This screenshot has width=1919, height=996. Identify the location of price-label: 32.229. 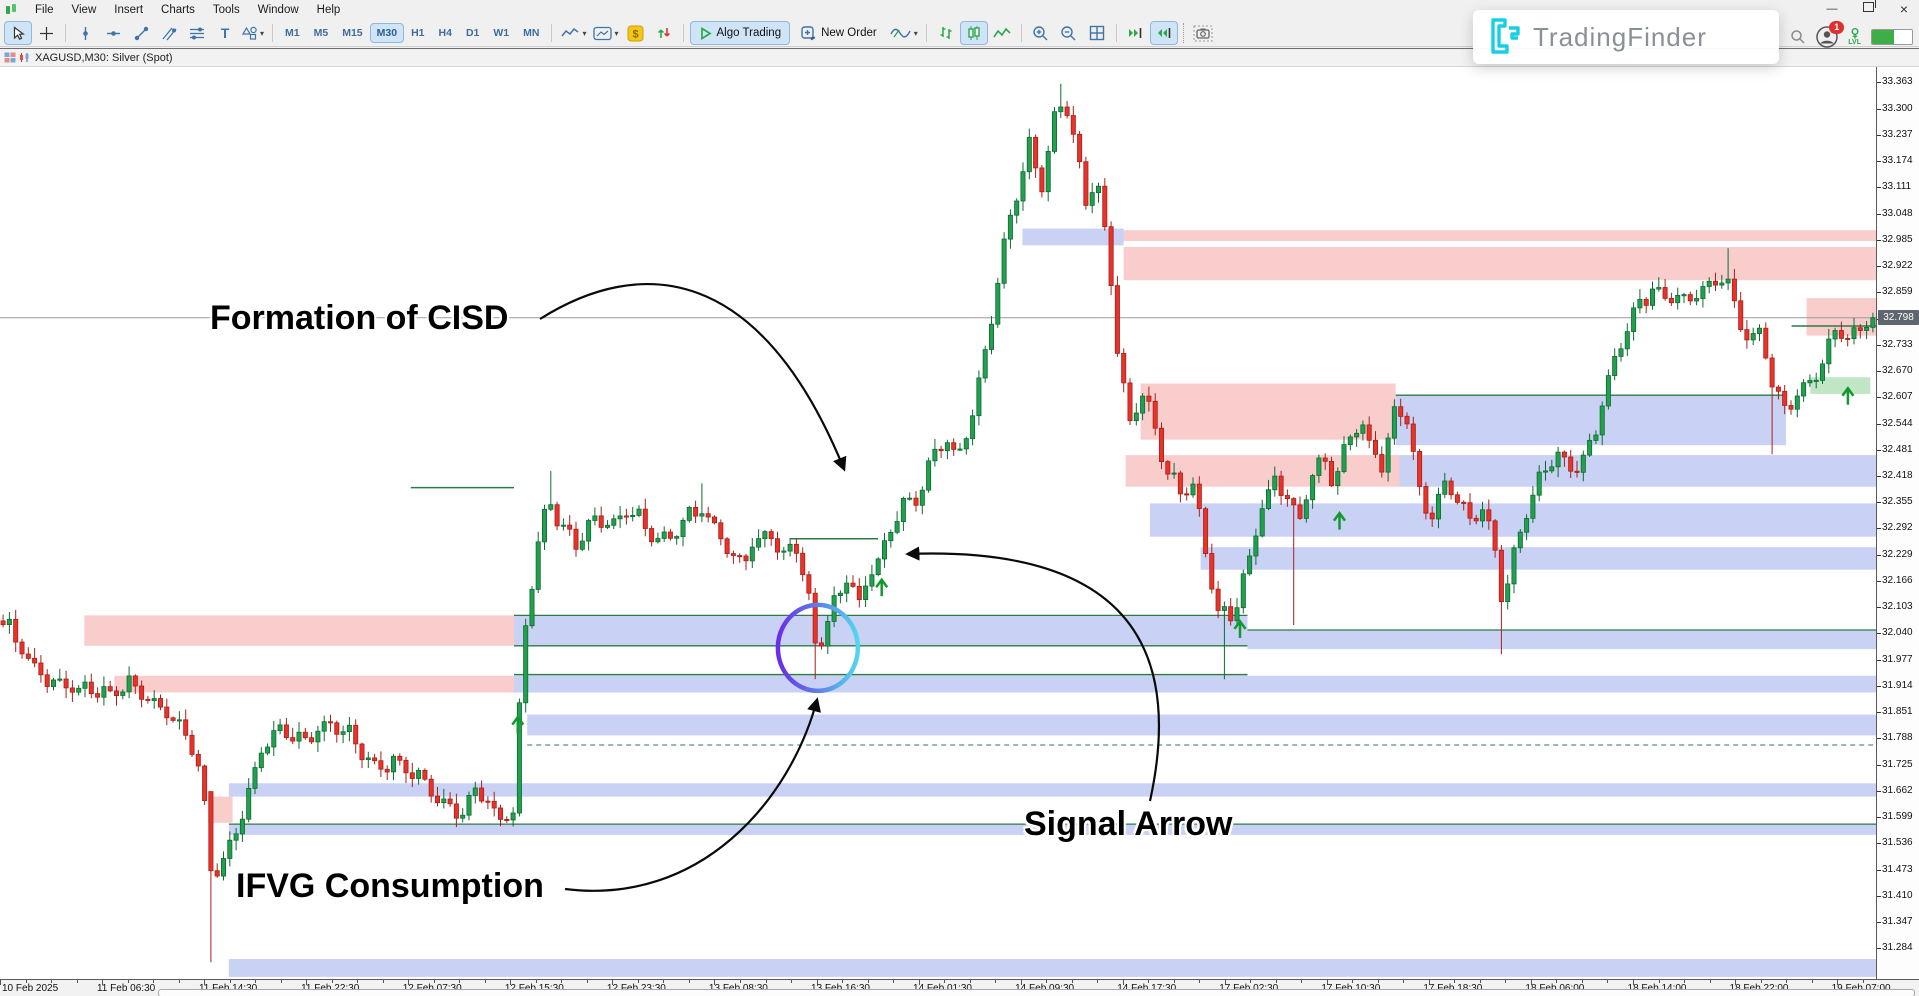
(1897, 554).